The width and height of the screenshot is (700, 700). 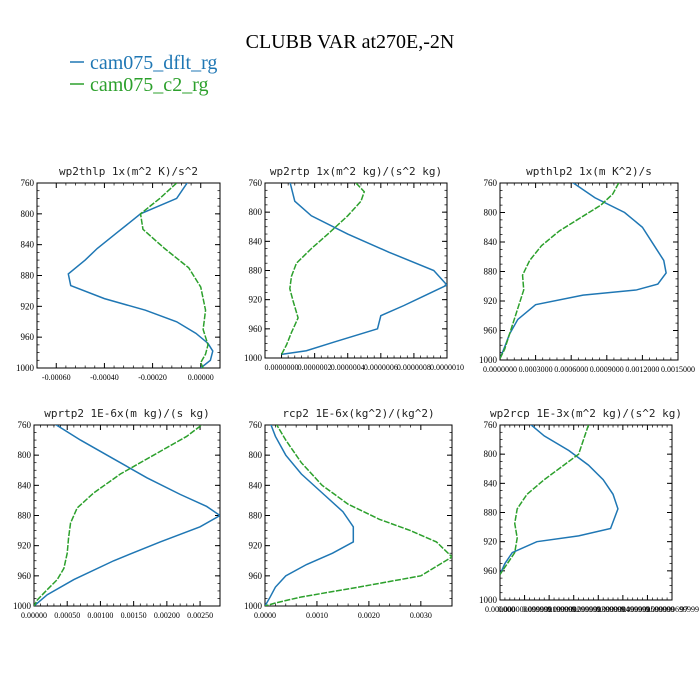 What do you see at coordinates (421, 615) in the screenshot?
I see `x-tick-label: 0.0030` at bounding box center [421, 615].